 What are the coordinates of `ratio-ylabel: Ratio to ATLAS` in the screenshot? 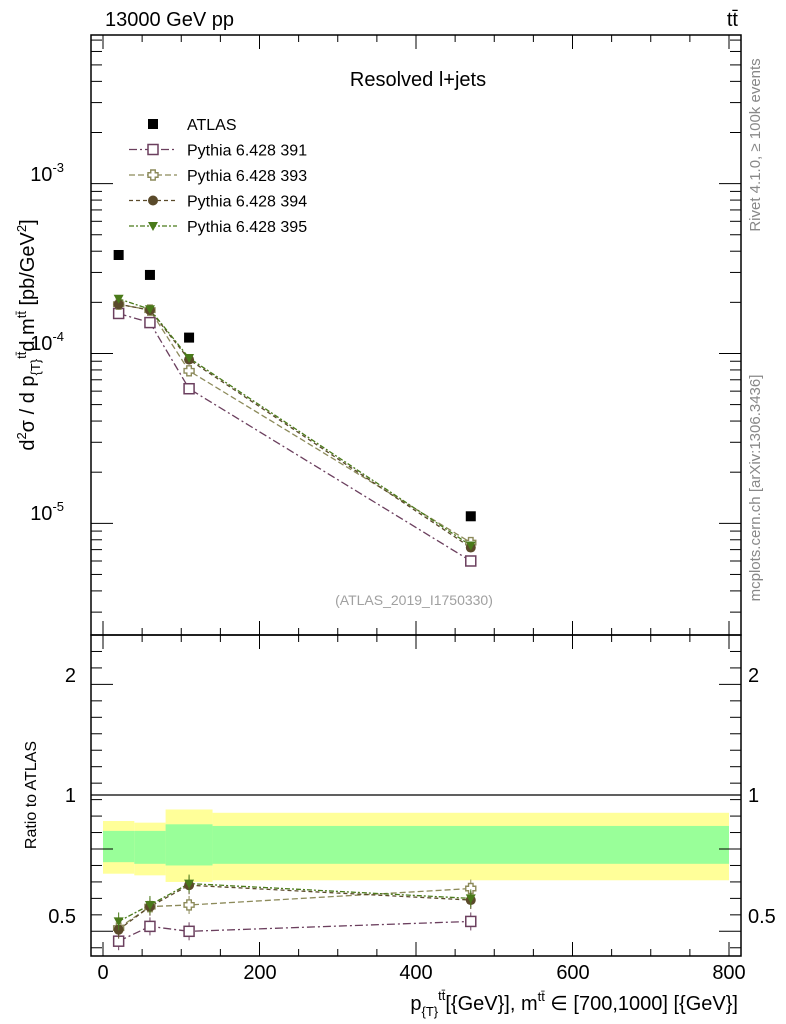 It's located at (31, 795).